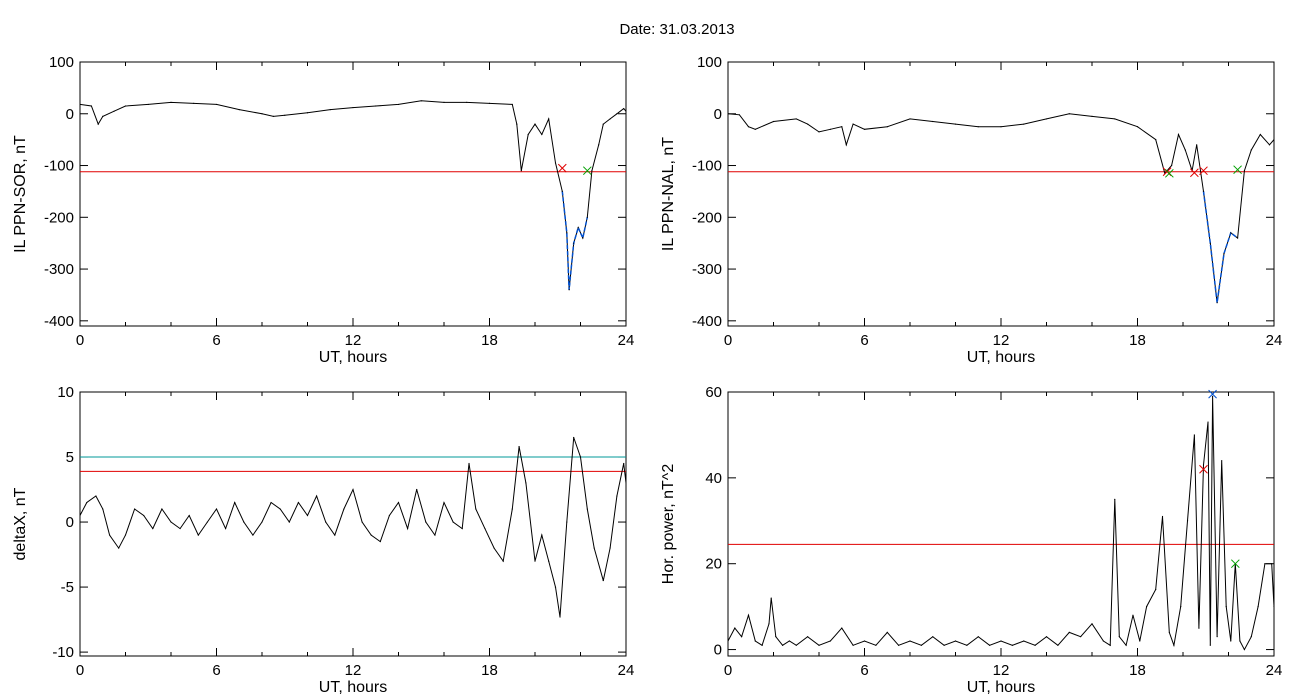 This screenshot has width=1300, height=700. Describe the element at coordinates (353, 670) in the screenshot. I see `x-tick-label: 12` at that location.